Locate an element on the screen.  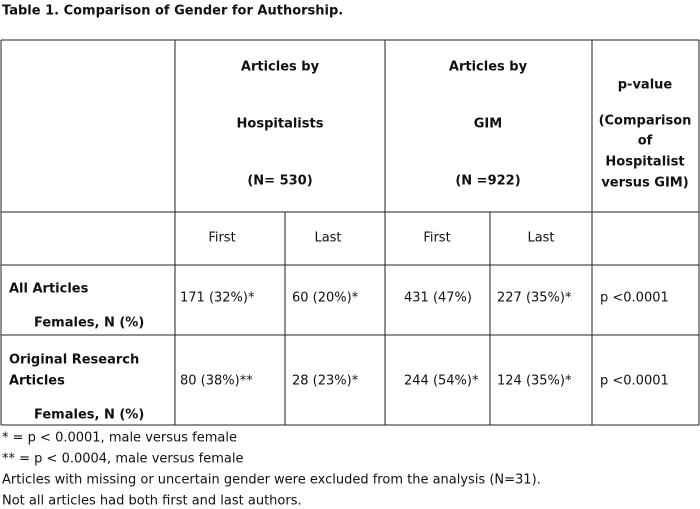
cell: 60 (20%)* is located at coordinates (325, 298).